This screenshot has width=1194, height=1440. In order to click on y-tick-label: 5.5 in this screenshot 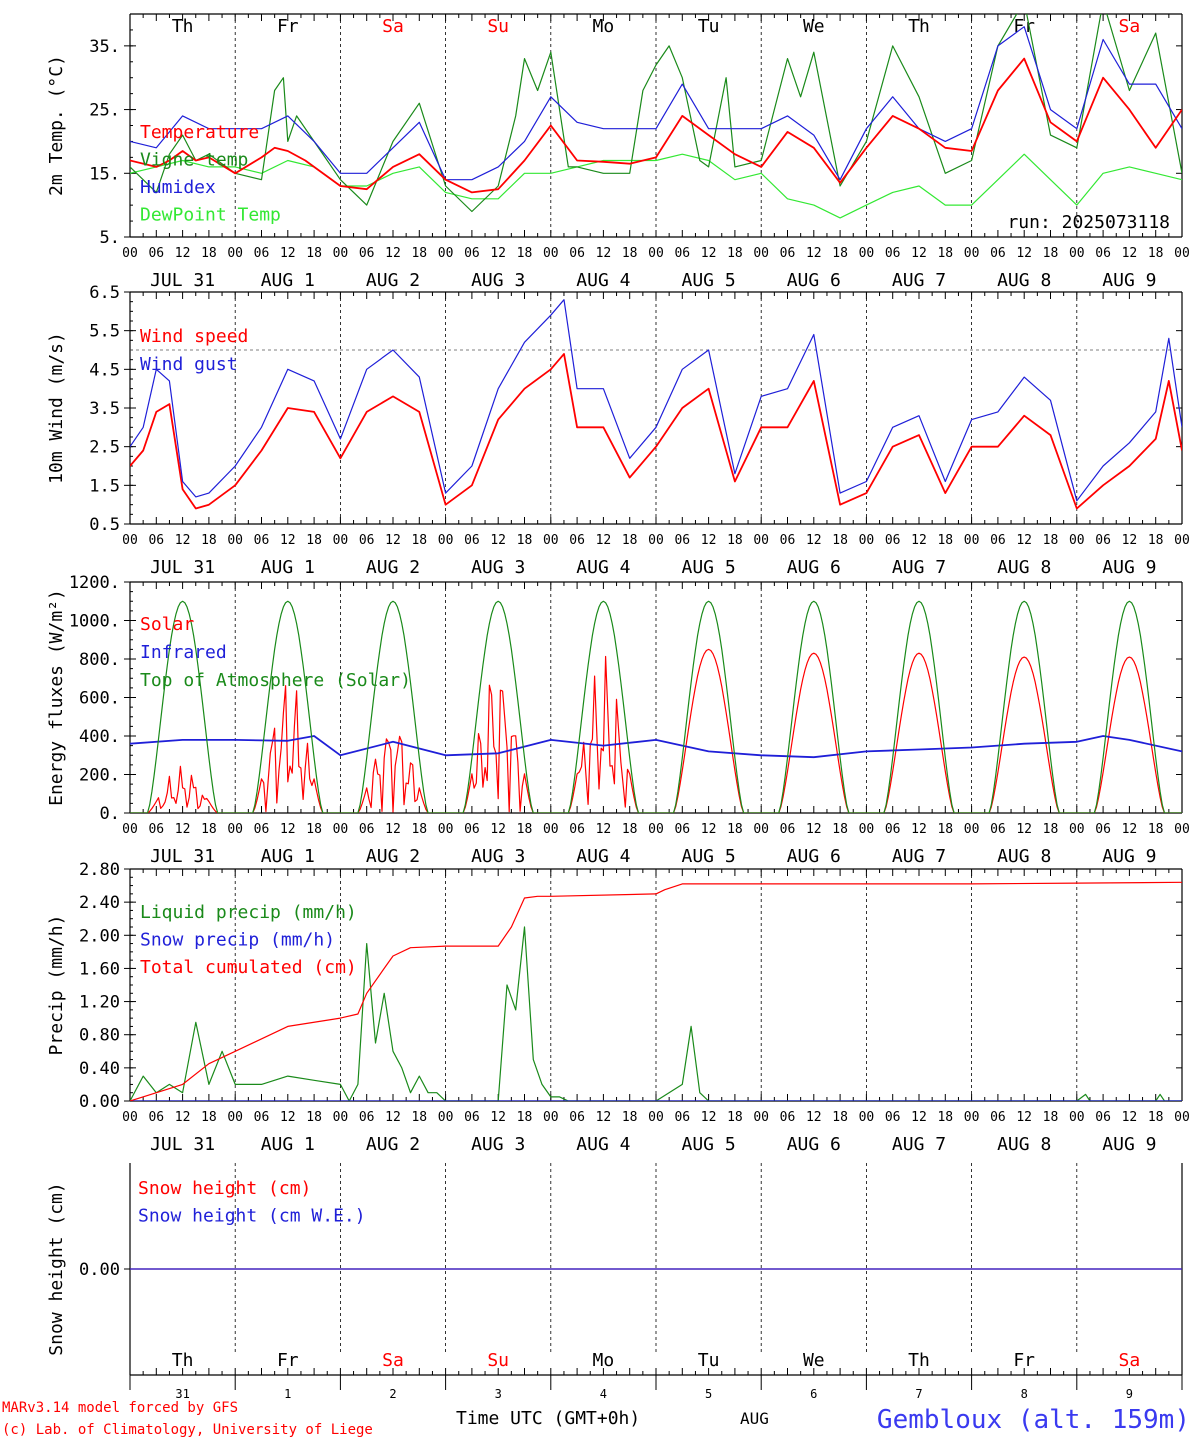, I will do `click(104, 332)`.